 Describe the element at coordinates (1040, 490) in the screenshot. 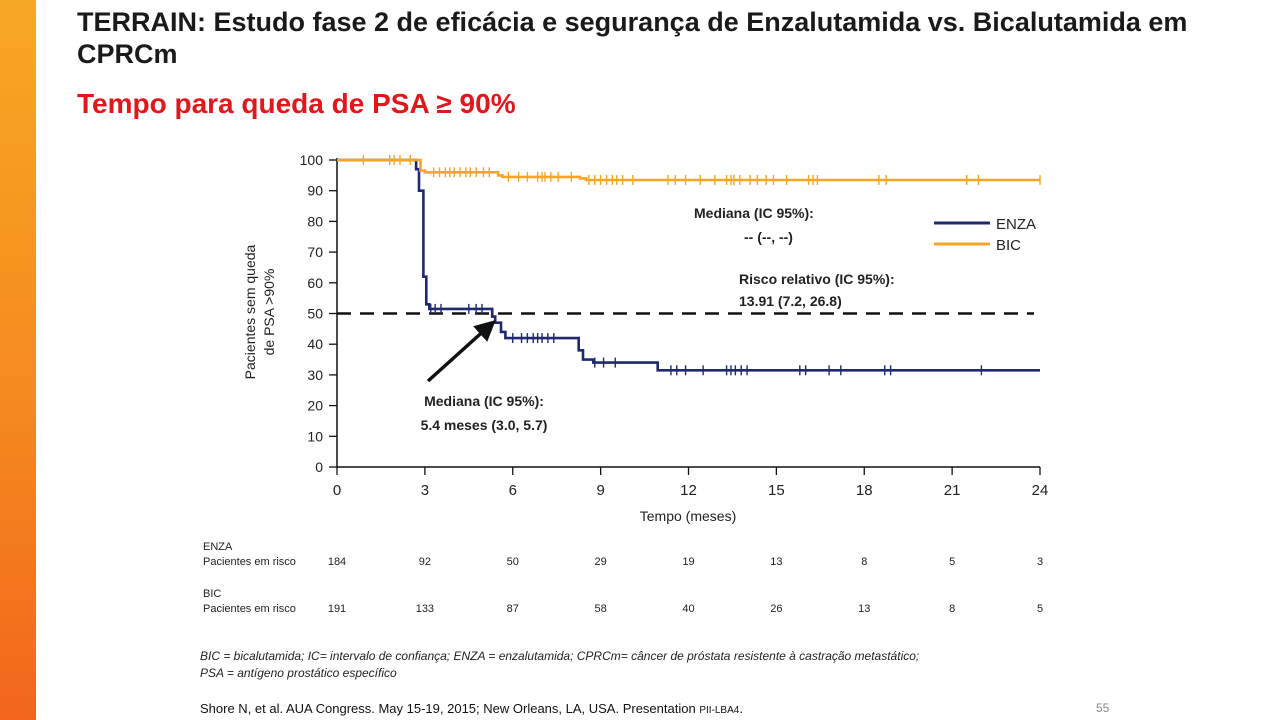

I see `x-tick-label: 24` at that location.